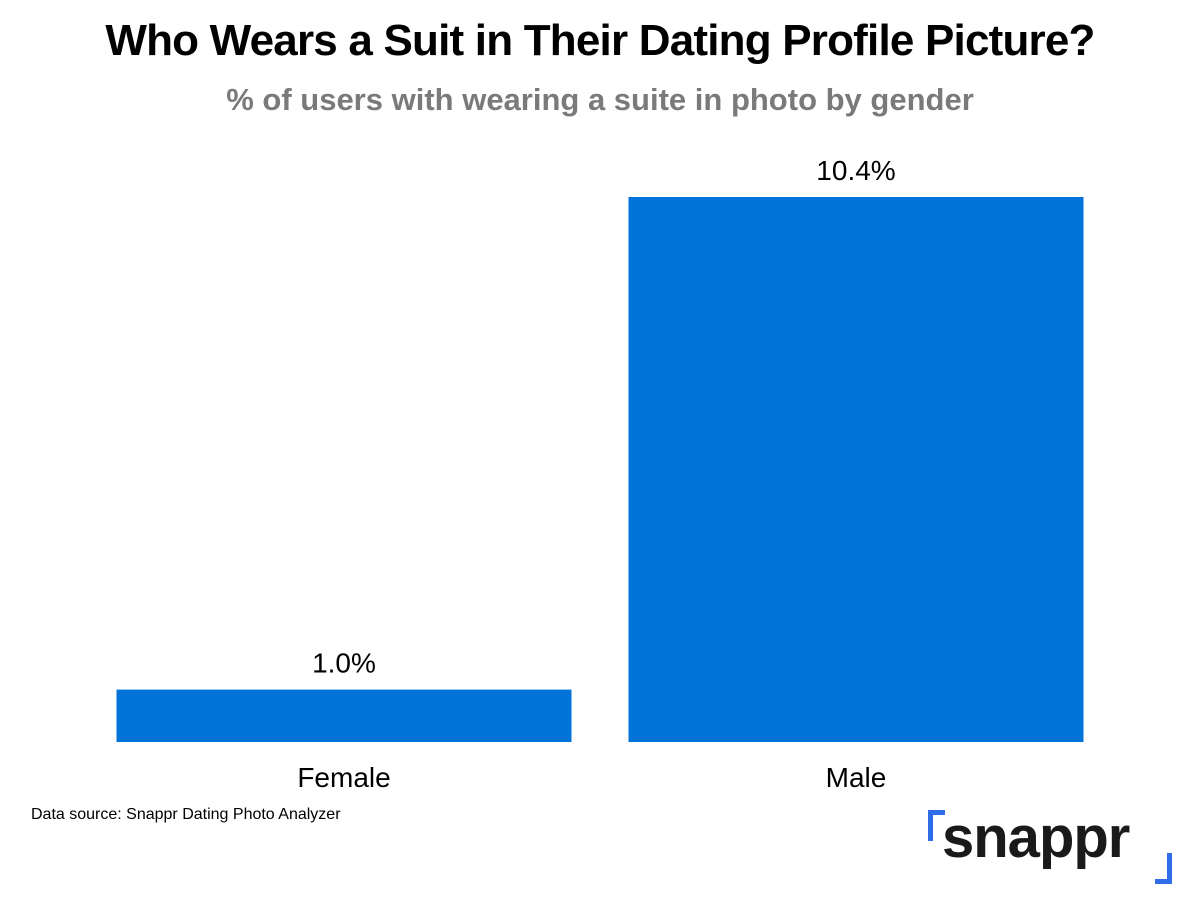 This screenshot has width=1200, height=900. I want to click on category-label-male: Male, so click(856, 777).